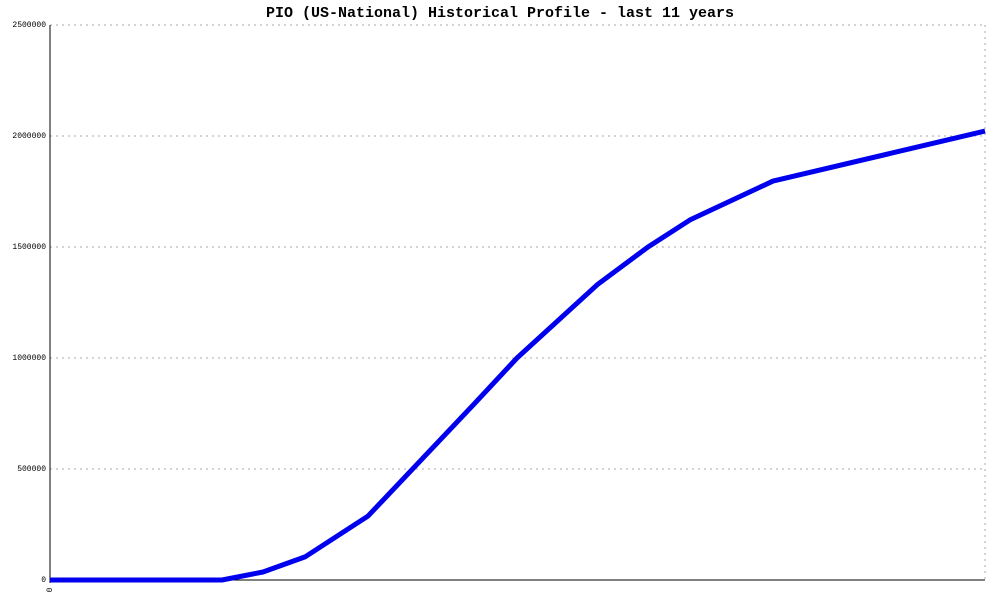 The image size is (1000, 600). Describe the element at coordinates (43, 580) in the screenshot. I see `y-tick-label: 0` at that location.